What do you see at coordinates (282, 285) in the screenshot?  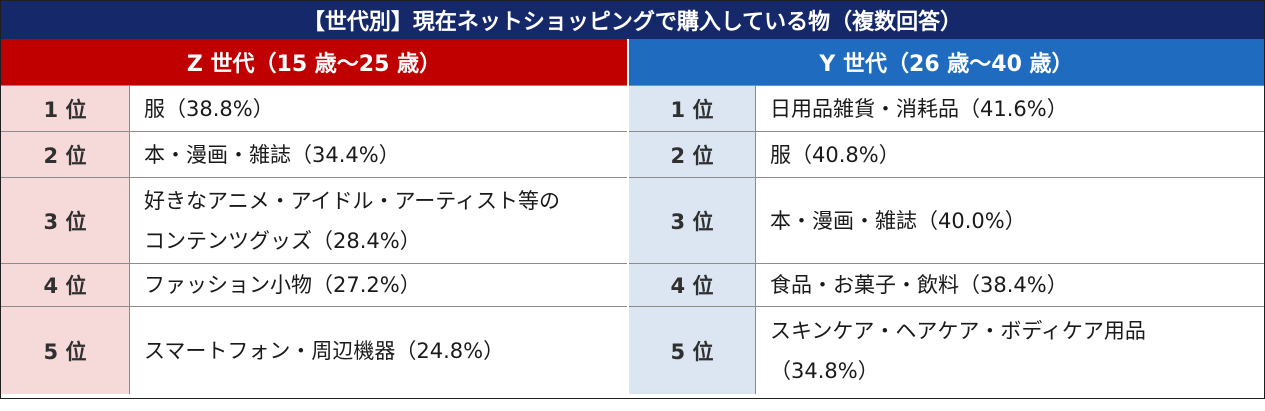 I see `item-label: ファッション小物（27.2%）` at bounding box center [282, 285].